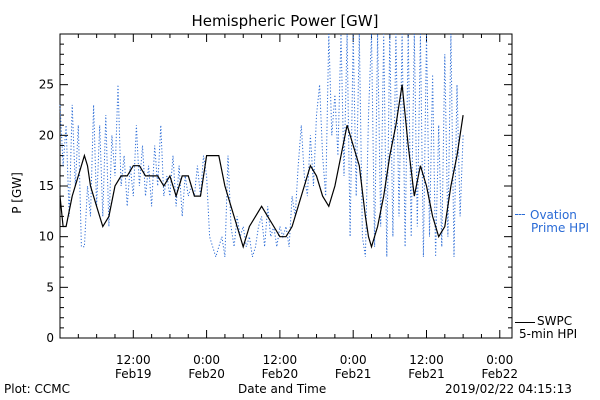  I want to click on legend-swpc-line2: 5-min HPI, so click(548, 334).